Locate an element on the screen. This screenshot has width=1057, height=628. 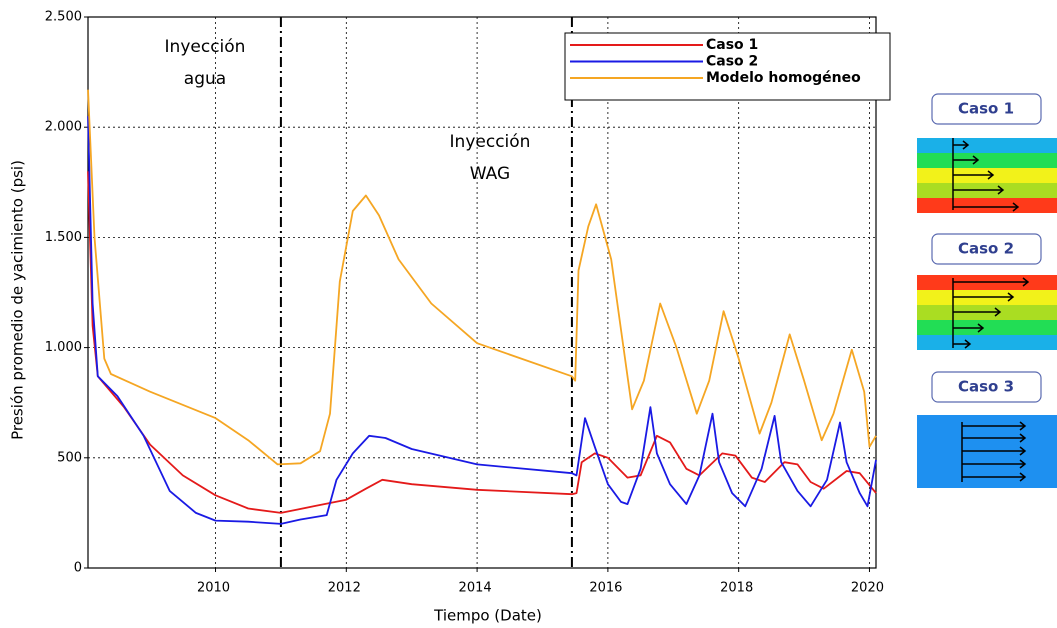
panel-case-1: Caso 1 is located at coordinates (987, 153).